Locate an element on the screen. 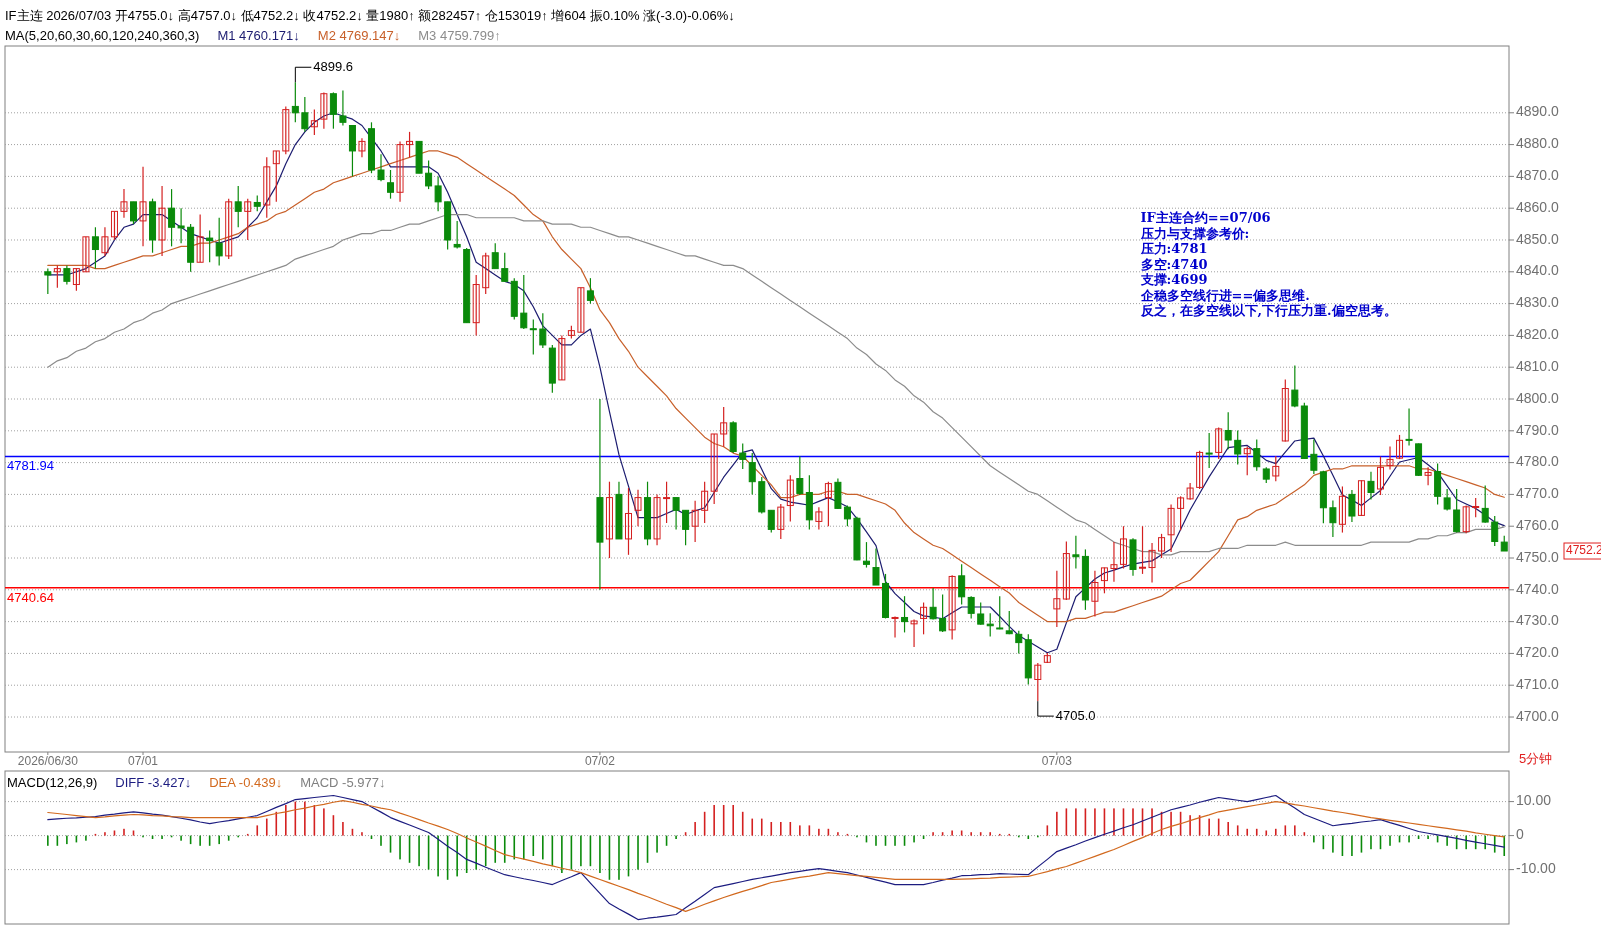  annotation: IF主连合约==07/06 is located at coordinates (1205, 217).